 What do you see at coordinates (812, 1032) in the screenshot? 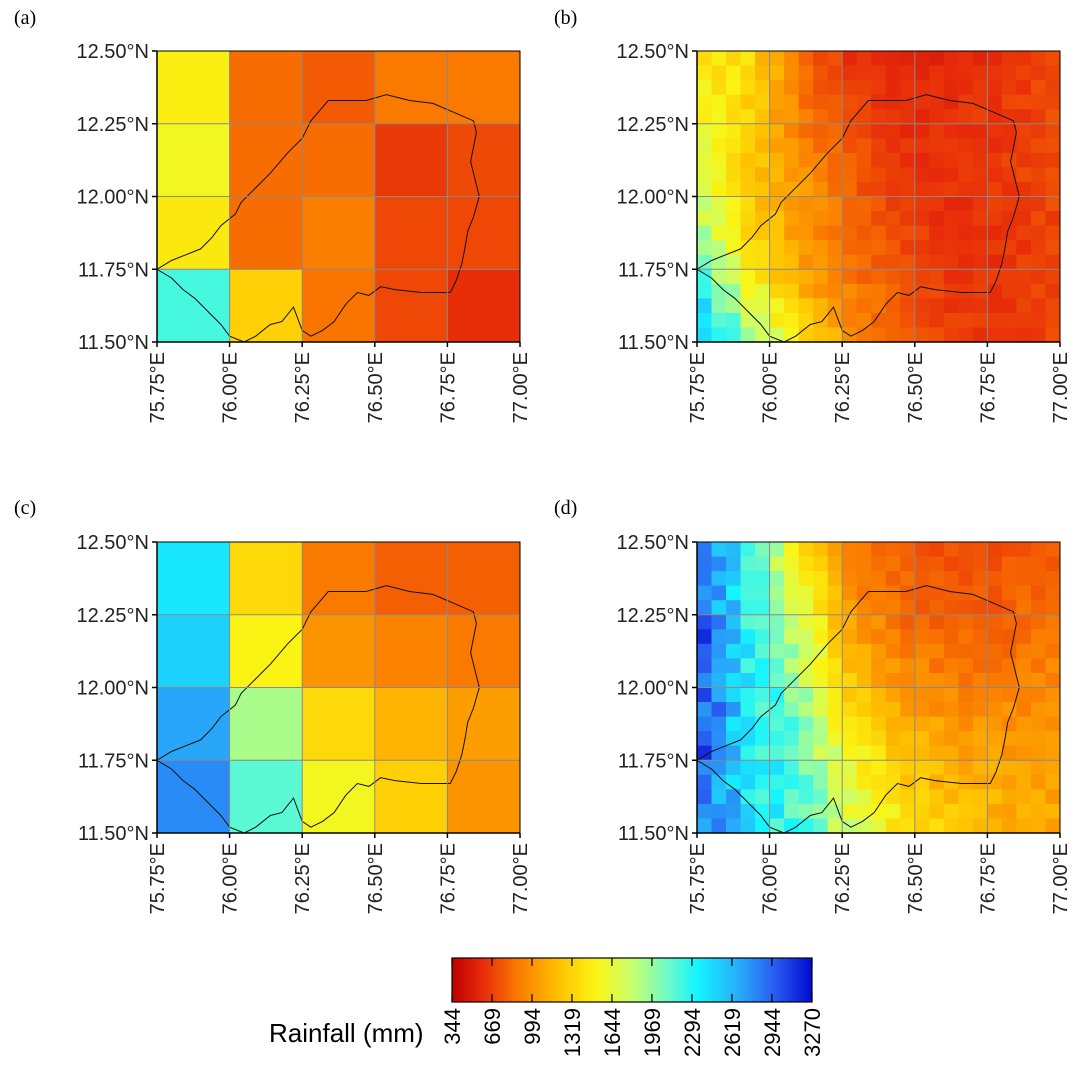
I see `colorbar-tick-label: 3270` at bounding box center [812, 1032].